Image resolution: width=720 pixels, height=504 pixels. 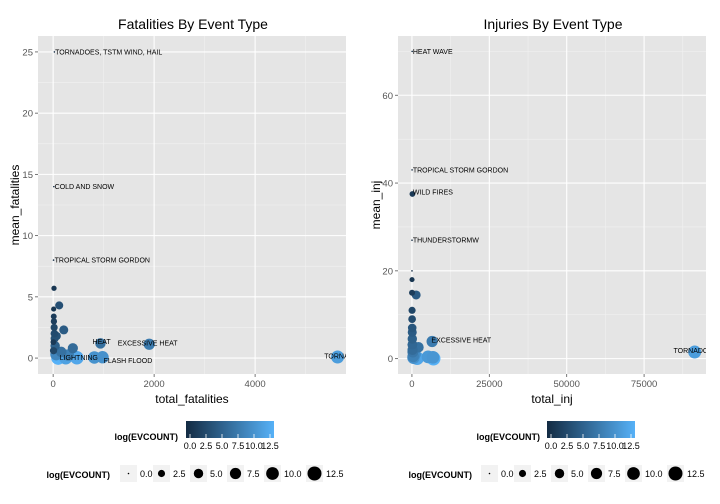 I want to click on size-legend-label: 12.5, so click(x=335, y=474).